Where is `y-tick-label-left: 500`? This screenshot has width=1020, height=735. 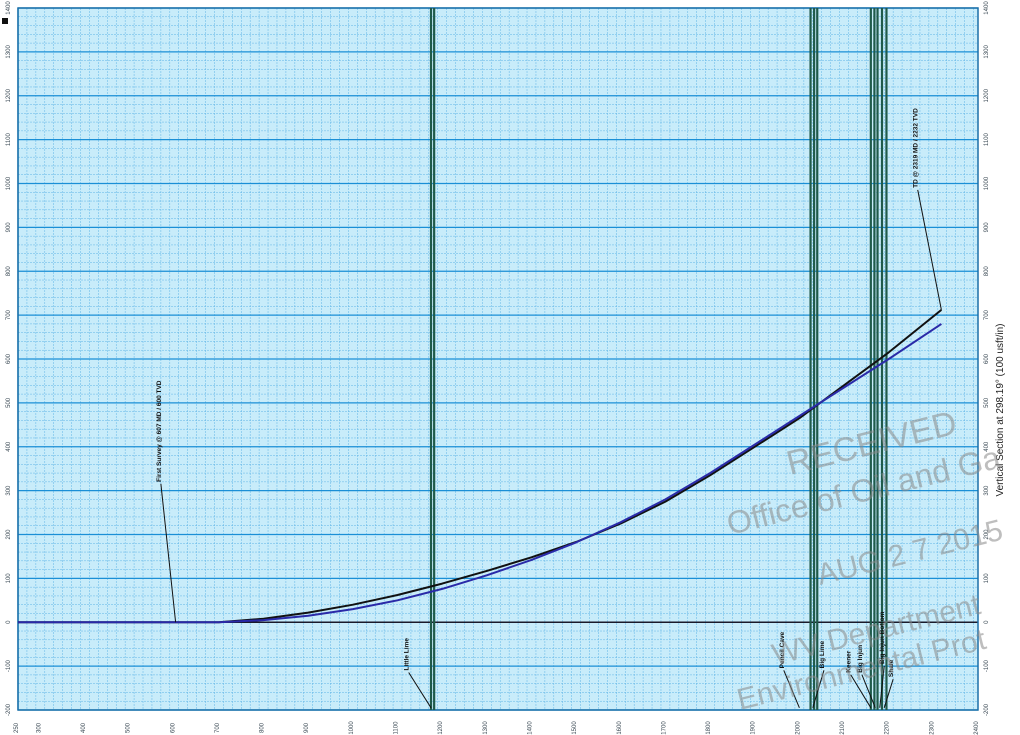 y-tick-label-left: 500 is located at coordinates (9, 402).